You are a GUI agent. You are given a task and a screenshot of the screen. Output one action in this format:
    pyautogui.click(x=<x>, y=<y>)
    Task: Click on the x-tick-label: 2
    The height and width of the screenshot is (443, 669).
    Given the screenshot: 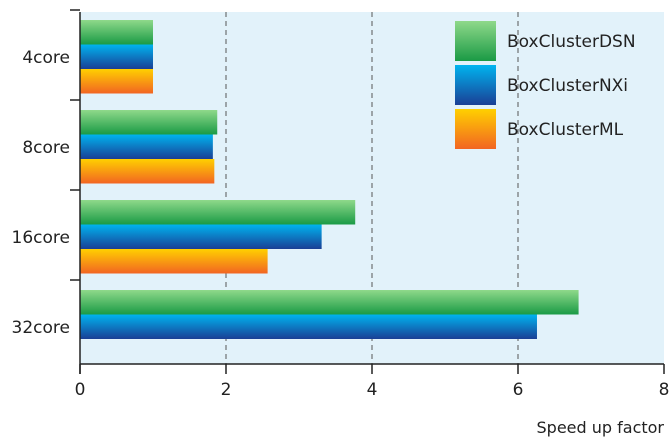 What is the action you would take?
    pyautogui.click(x=226, y=390)
    